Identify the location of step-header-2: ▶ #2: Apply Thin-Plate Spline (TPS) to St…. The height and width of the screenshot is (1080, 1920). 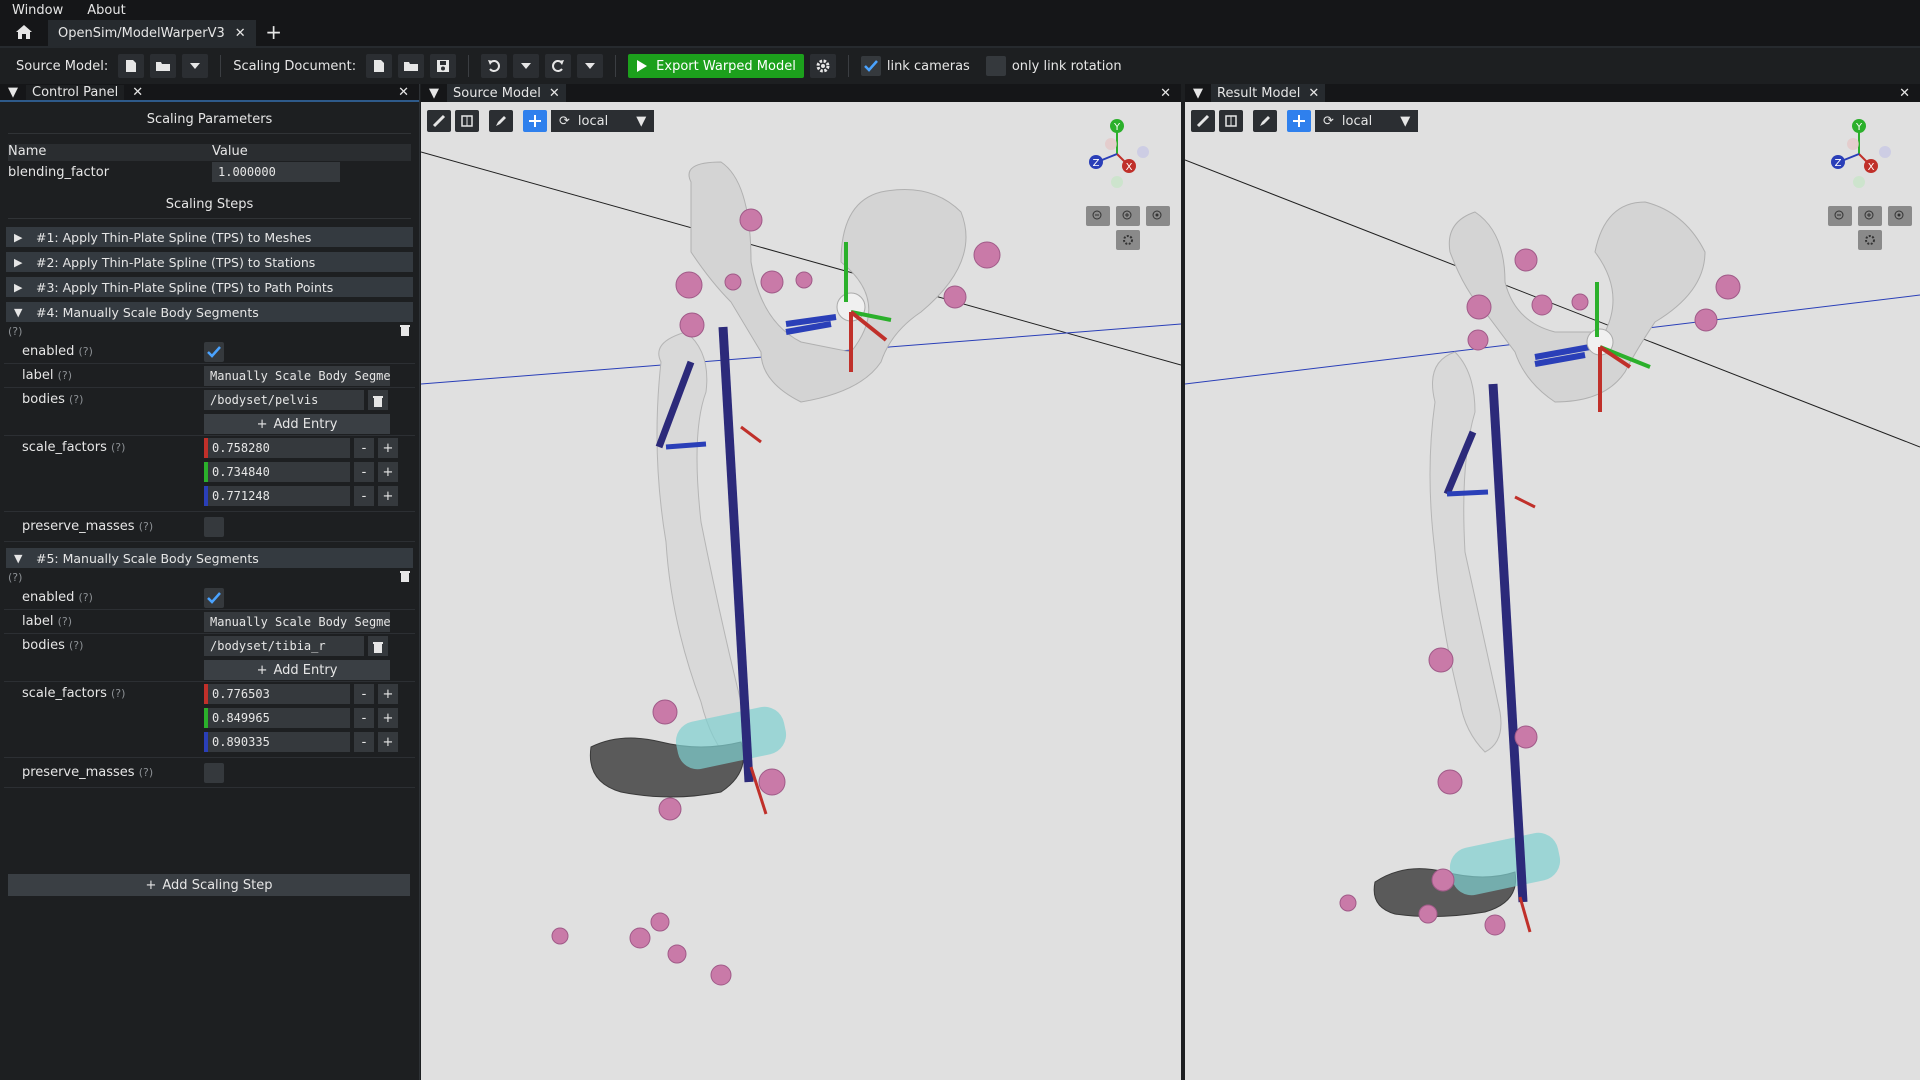
(209, 262).